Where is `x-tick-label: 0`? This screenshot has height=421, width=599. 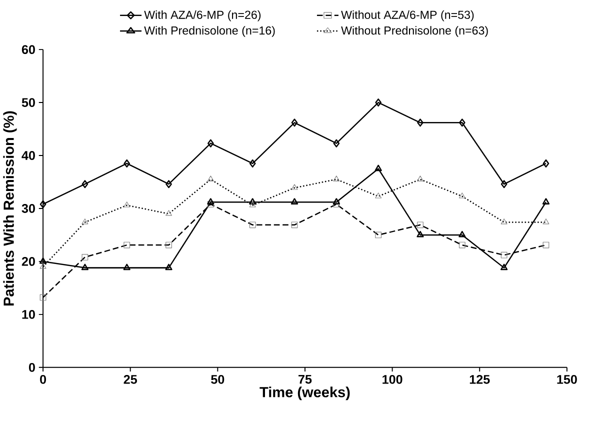 x-tick-label: 0 is located at coordinates (43, 379).